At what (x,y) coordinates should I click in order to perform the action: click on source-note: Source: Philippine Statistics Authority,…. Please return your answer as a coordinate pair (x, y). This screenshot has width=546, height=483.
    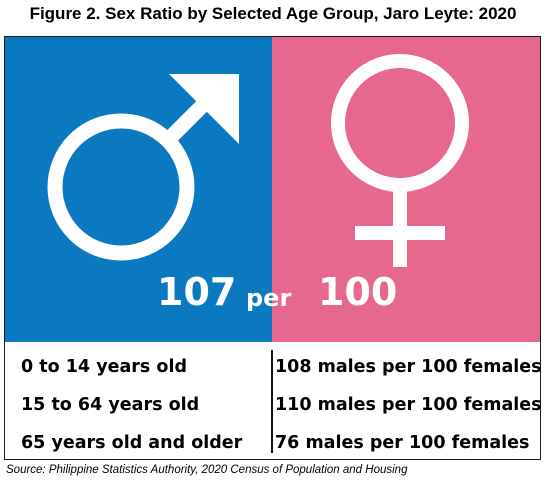
    Looking at the image, I should click on (207, 470).